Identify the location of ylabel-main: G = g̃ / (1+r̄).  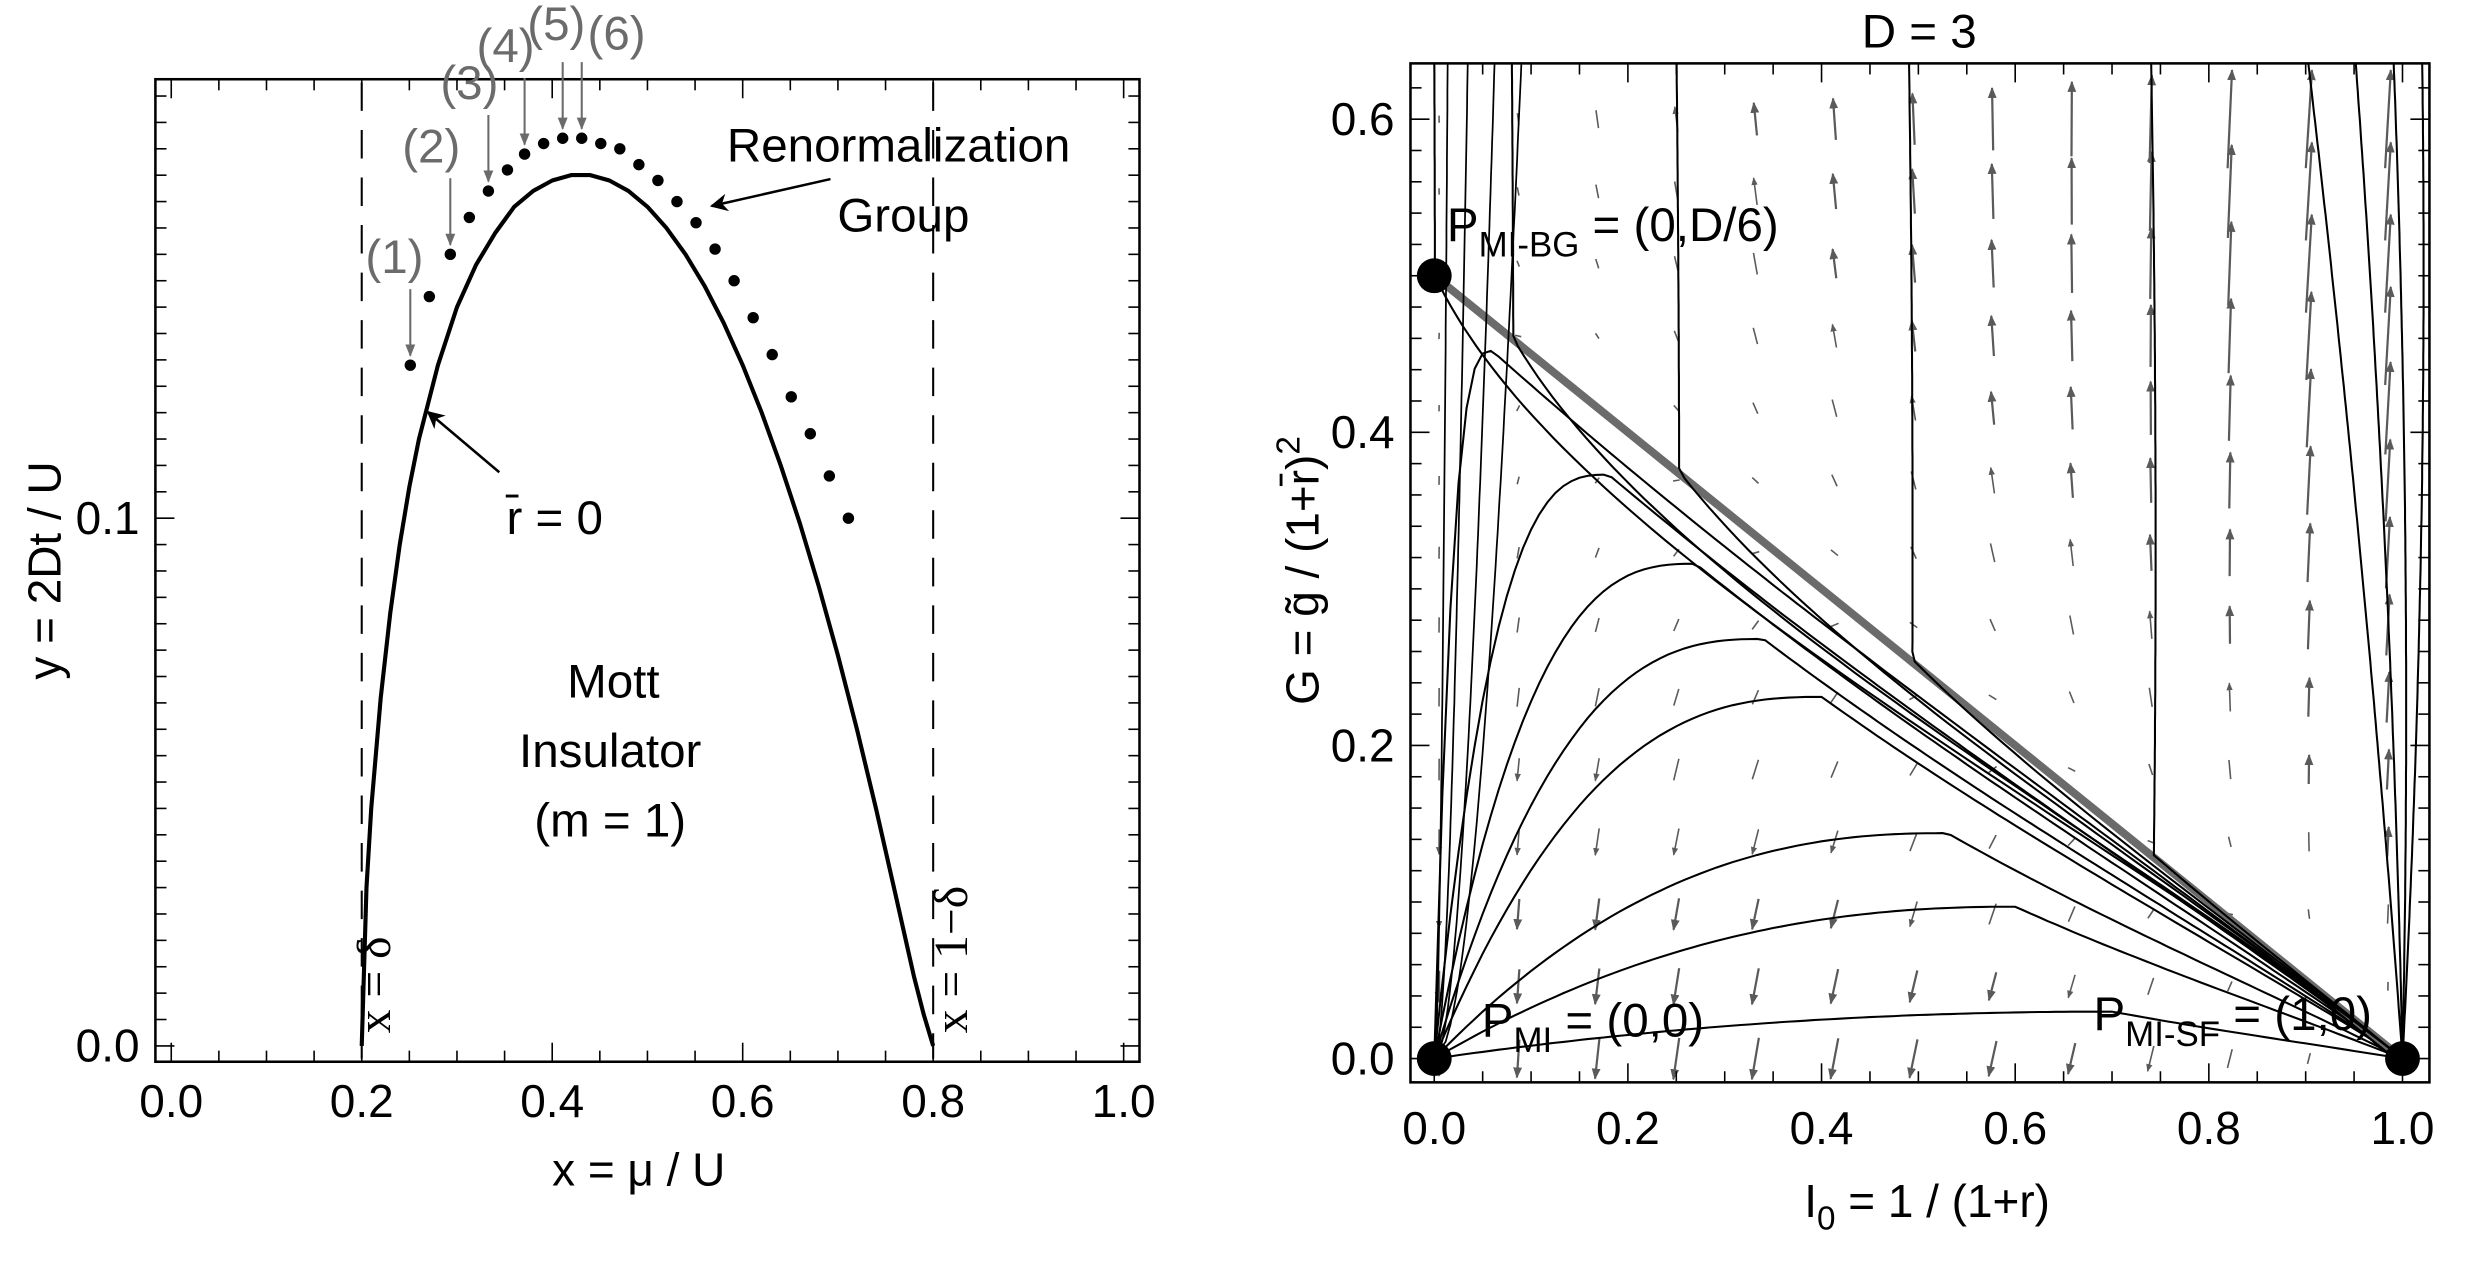
(1303, 580).